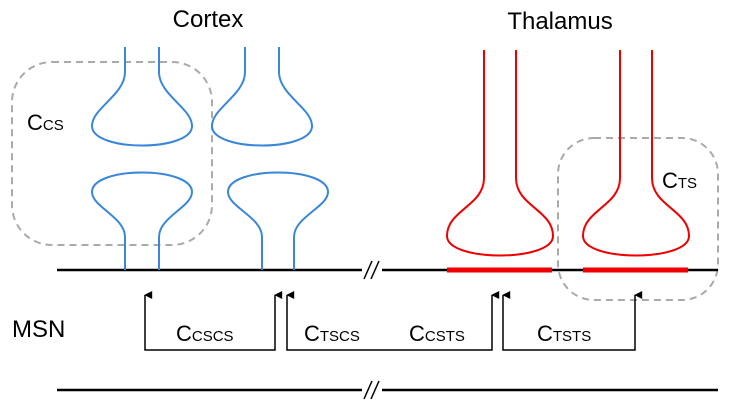 The height and width of the screenshot is (405, 732). I want to click on breaks, so click(372, 330).